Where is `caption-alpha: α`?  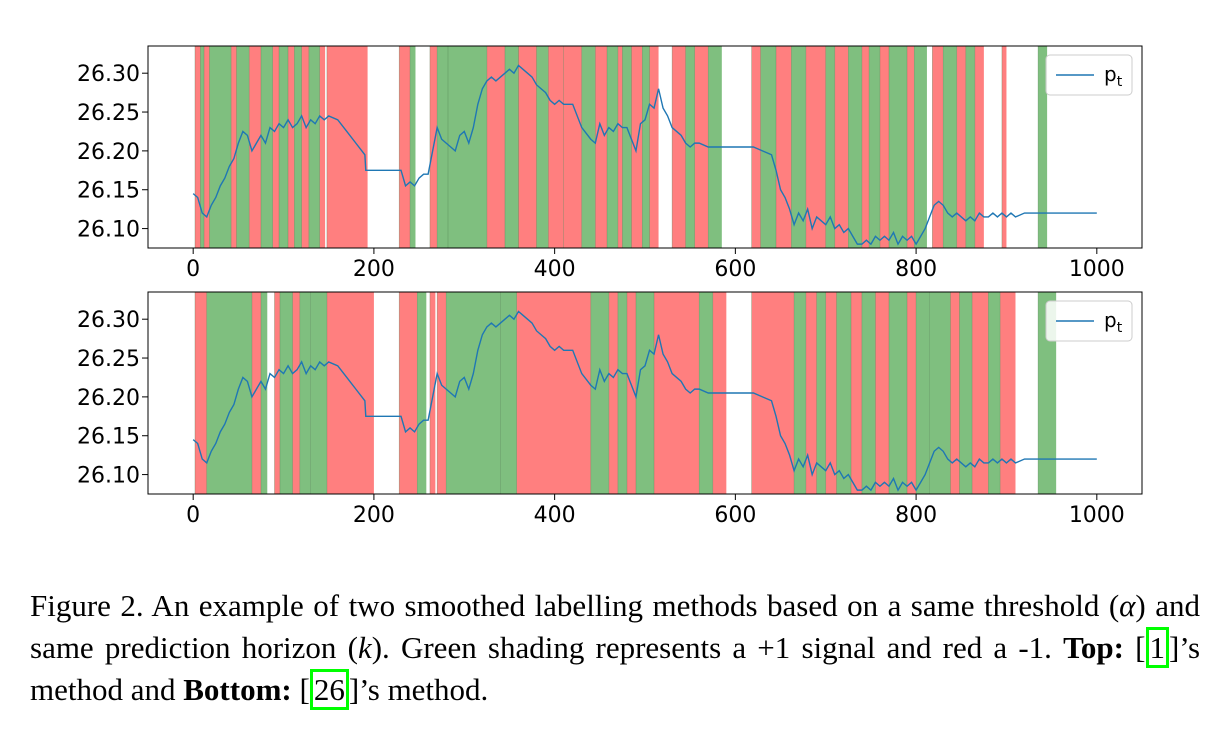
caption-alpha: α is located at coordinates (1127, 605).